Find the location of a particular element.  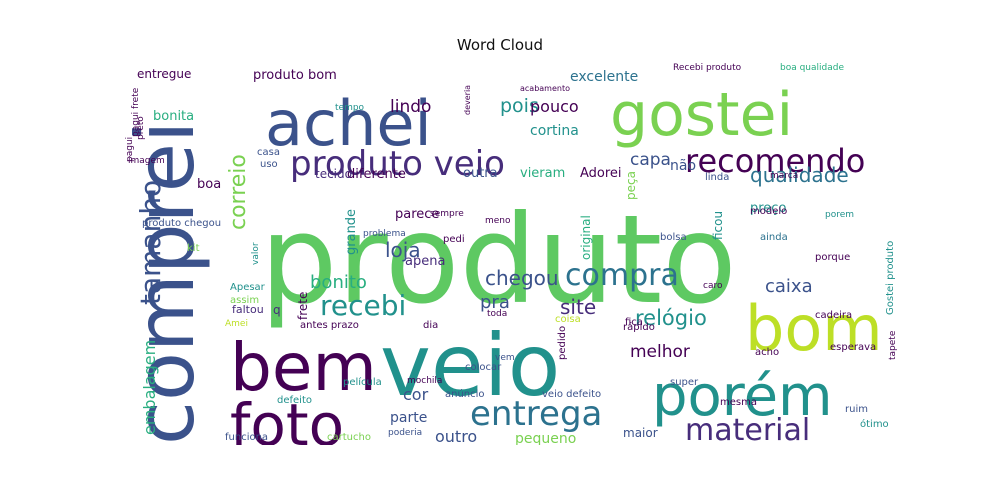

word-tempo: tempo is located at coordinates (350, 108).